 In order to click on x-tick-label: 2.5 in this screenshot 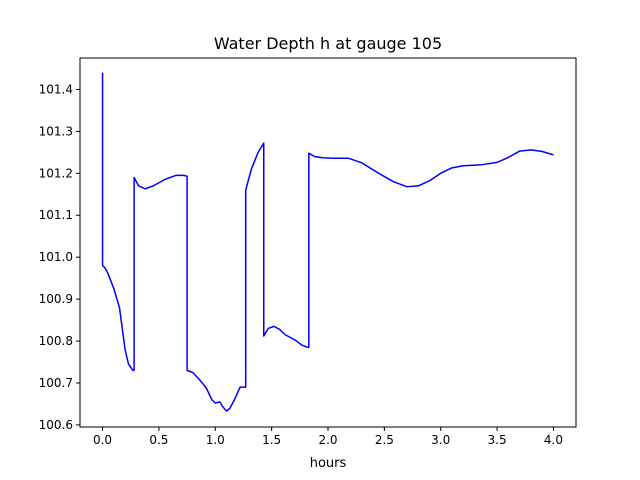, I will do `click(384, 440)`.